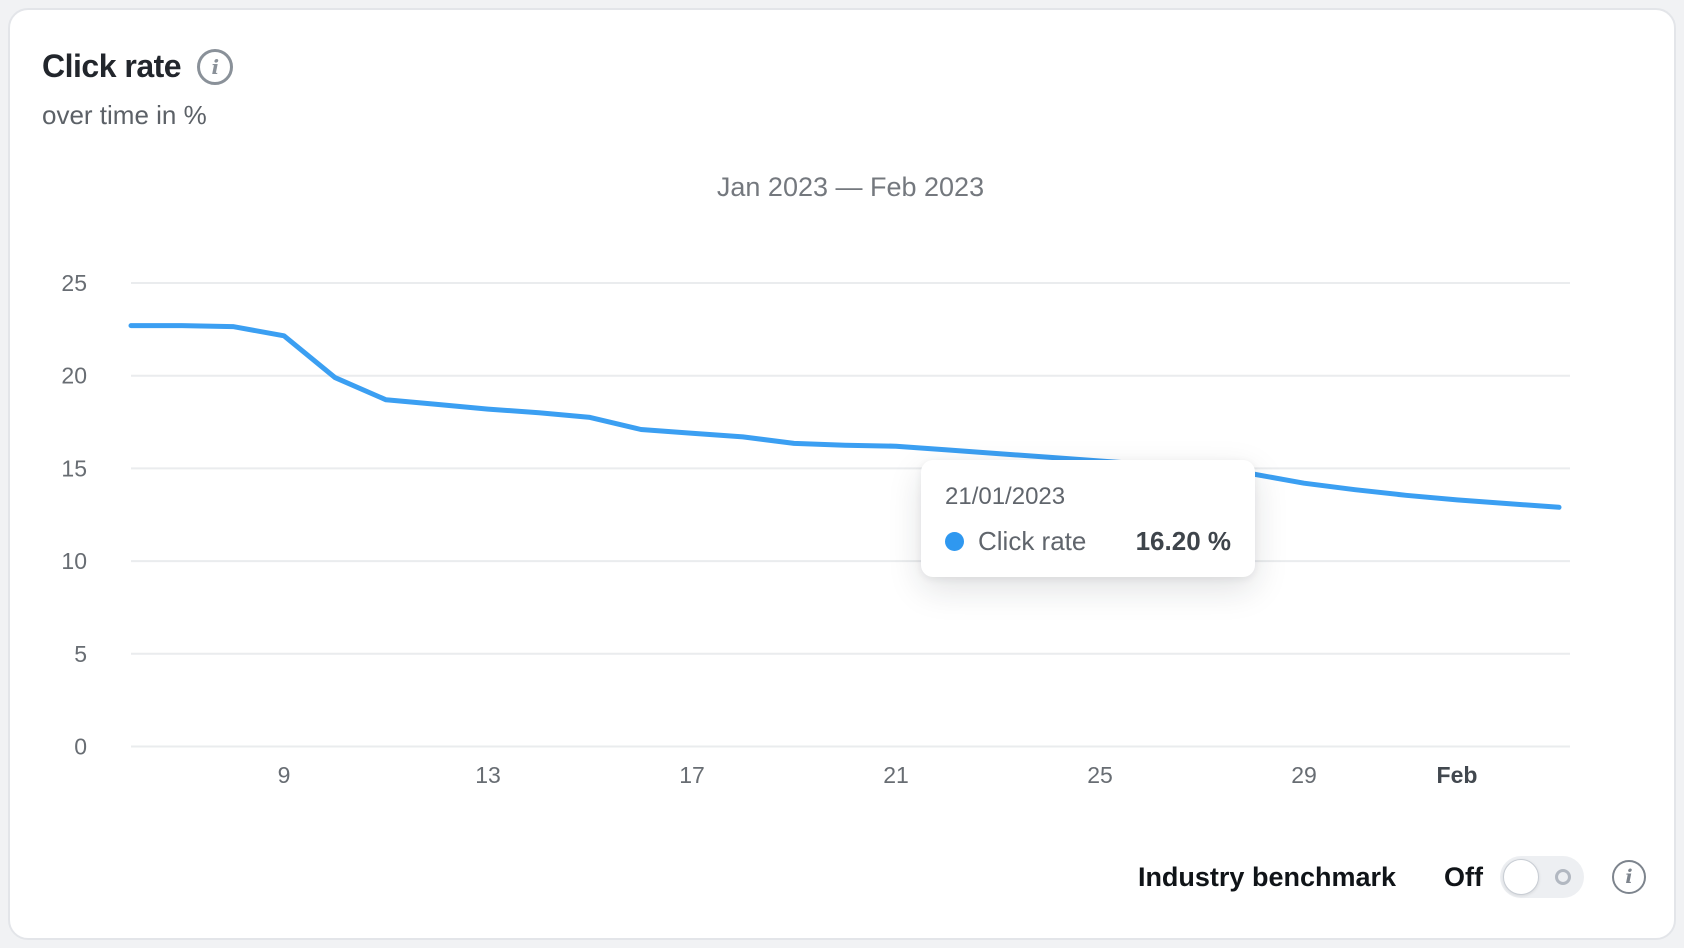 Image resolution: width=1684 pixels, height=948 pixels. What do you see at coordinates (692, 775) in the screenshot?
I see `x-tick-label-17: 17` at bounding box center [692, 775].